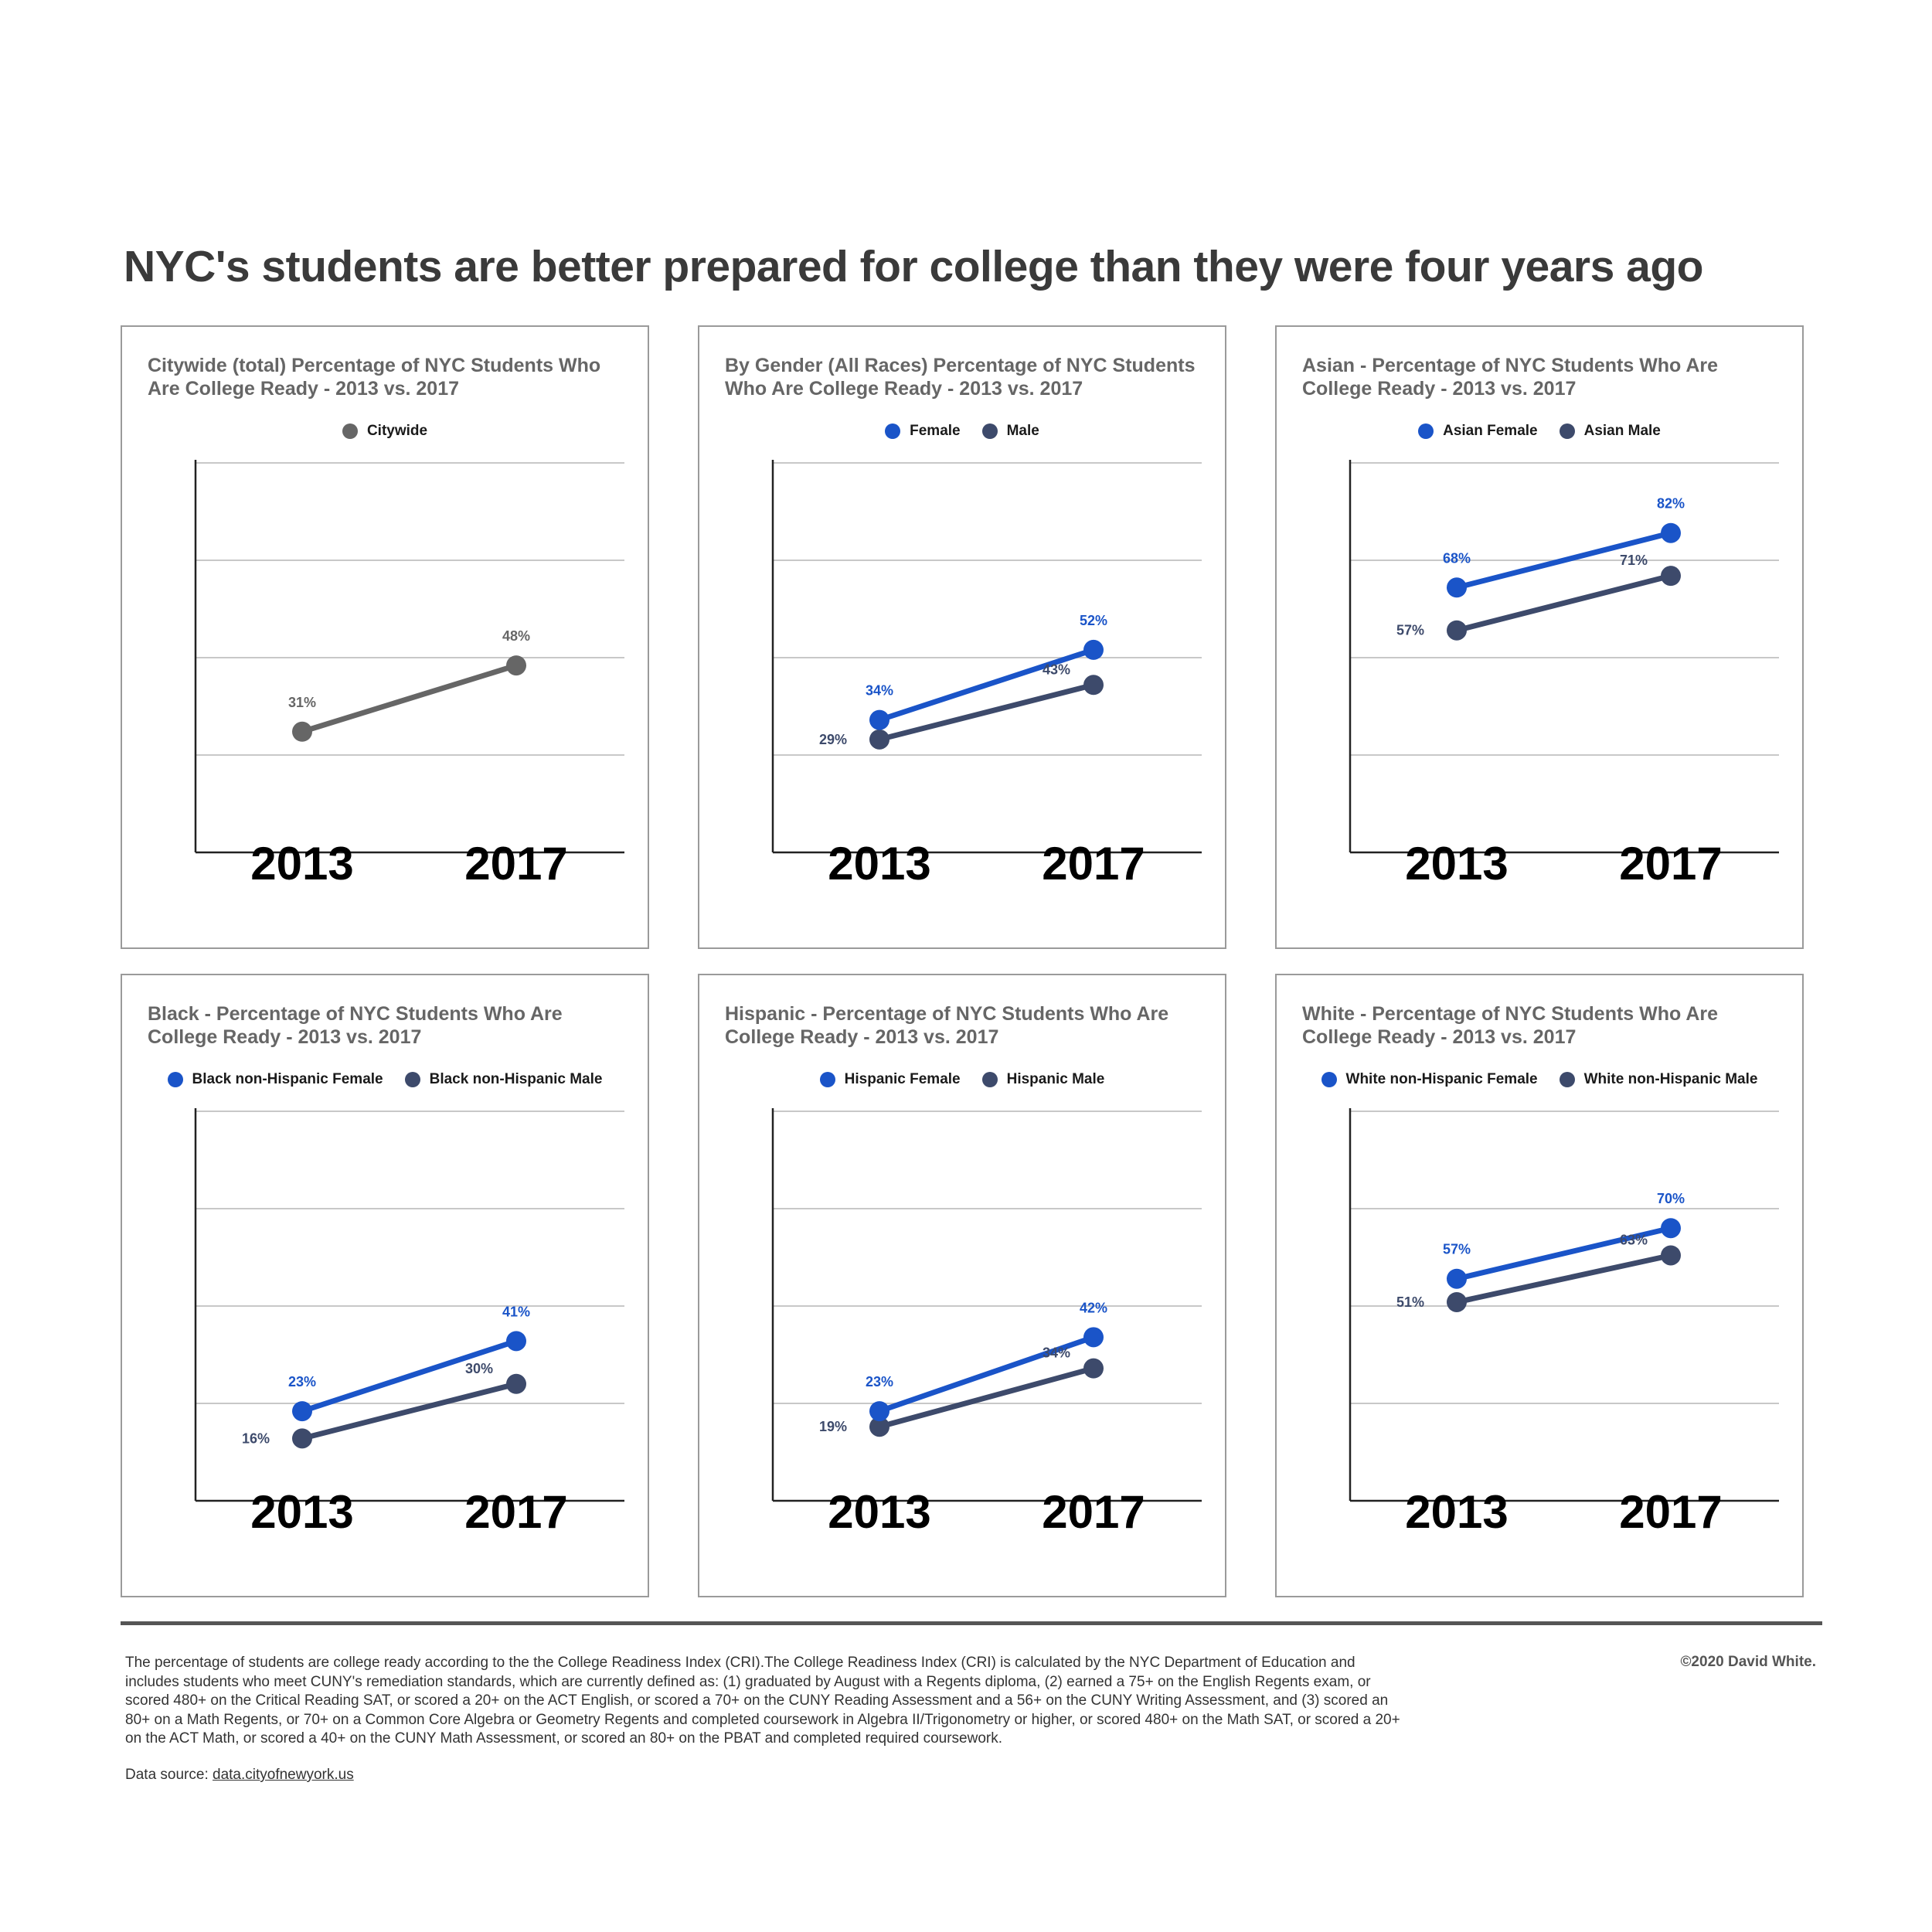 This screenshot has width=1932, height=1932. I want to click on legend-label: Male, so click(1022, 431).